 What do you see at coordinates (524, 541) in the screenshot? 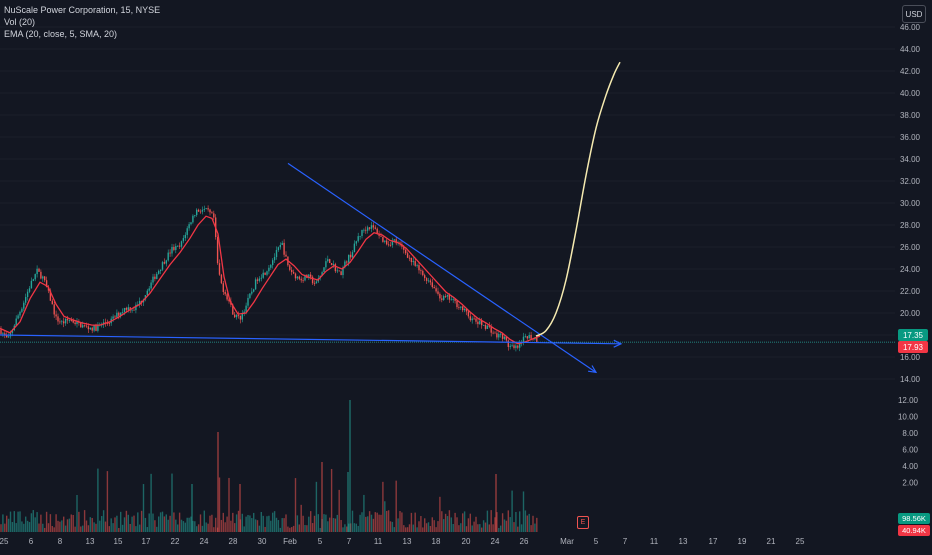
I see `time-tick-label: 26` at bounding box center [524, 541].